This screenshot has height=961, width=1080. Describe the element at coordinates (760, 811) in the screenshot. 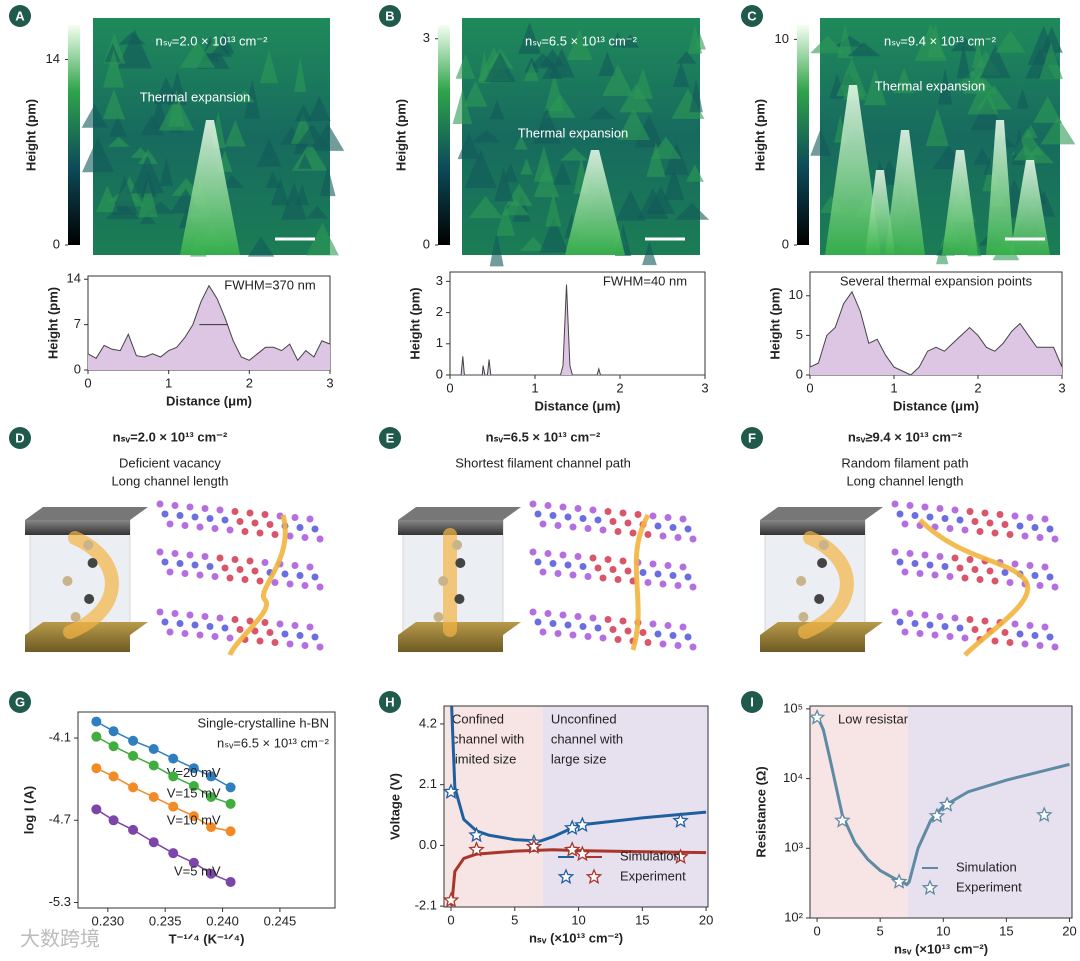

I see `y-axis-label: Resistance (Ω)` at that location.